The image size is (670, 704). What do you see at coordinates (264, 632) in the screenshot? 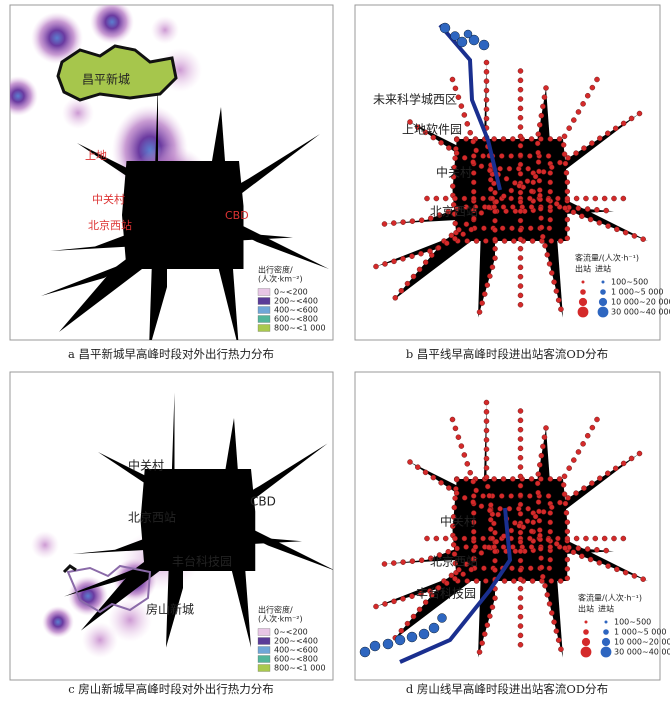
I see `legend-swatch` at bounding box center [264, 632].